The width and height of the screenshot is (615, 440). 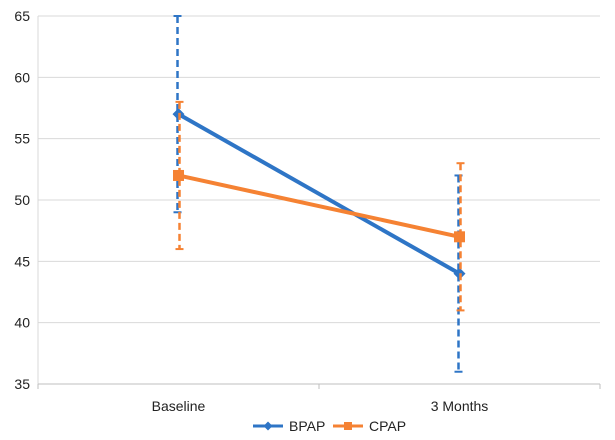 What do you see at coordinates (22, 200) in the screenshot?
I see `y-tick-label: 50` at bounding box center [22, 200].